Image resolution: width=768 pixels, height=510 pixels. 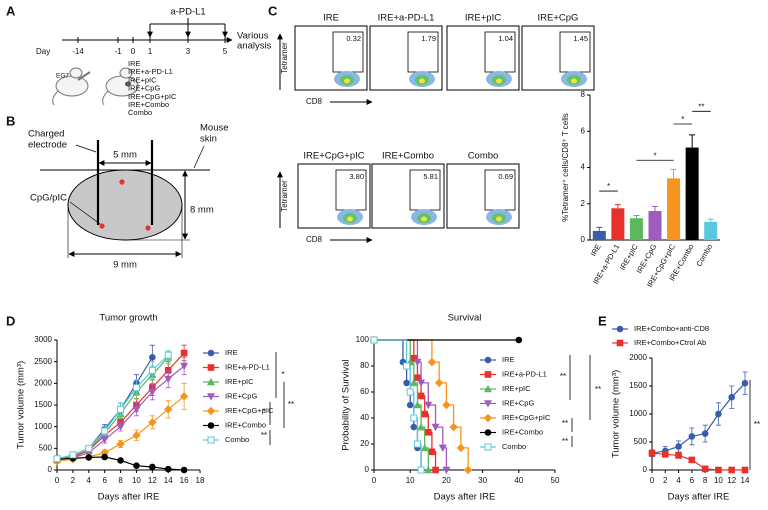 I want to click on y-tick-label: 100, so click(x=363, y=339).